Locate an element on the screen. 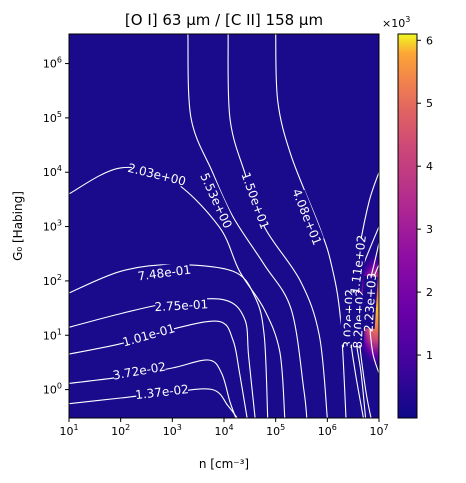 Image resolution: width=466 pixels, height=483 pixels. colorbar-multiplier-mantissa: ×10 is located at coordinates (393, 23).